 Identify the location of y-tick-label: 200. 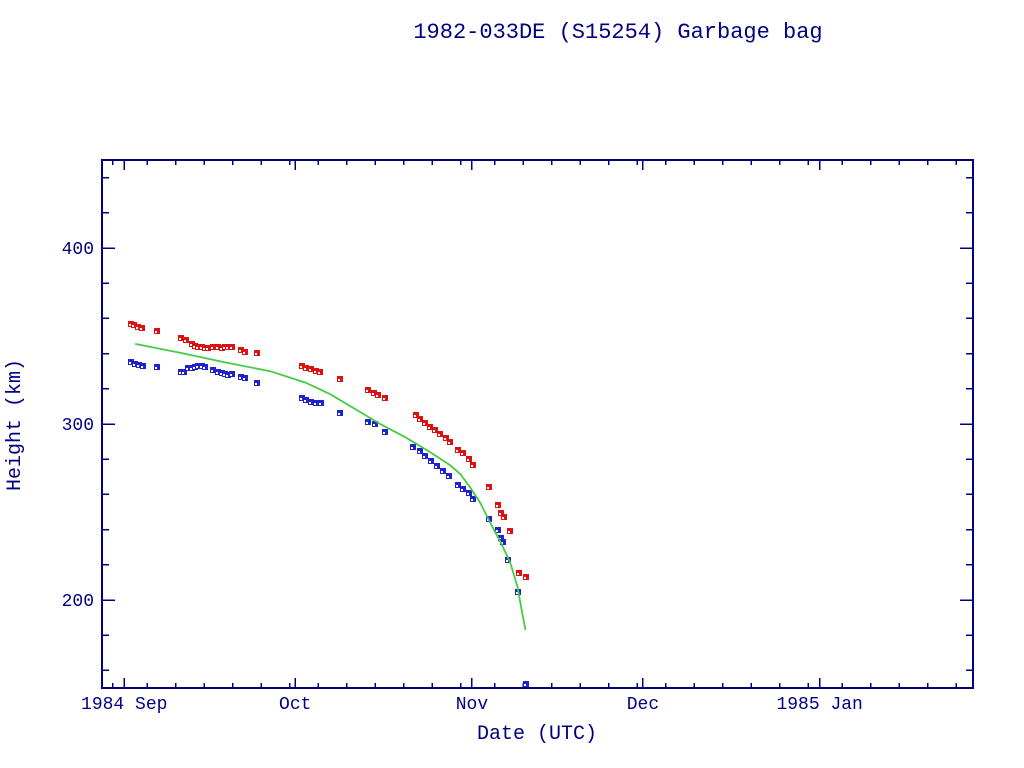
(78, 602).